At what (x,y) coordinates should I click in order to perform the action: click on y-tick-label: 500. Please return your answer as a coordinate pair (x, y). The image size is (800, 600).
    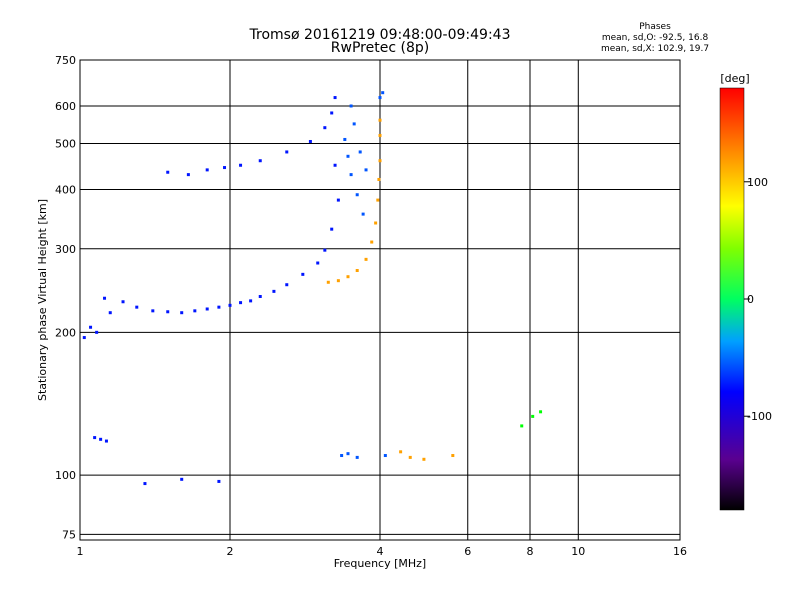
    Looking at the image, I should click on (65, 144).